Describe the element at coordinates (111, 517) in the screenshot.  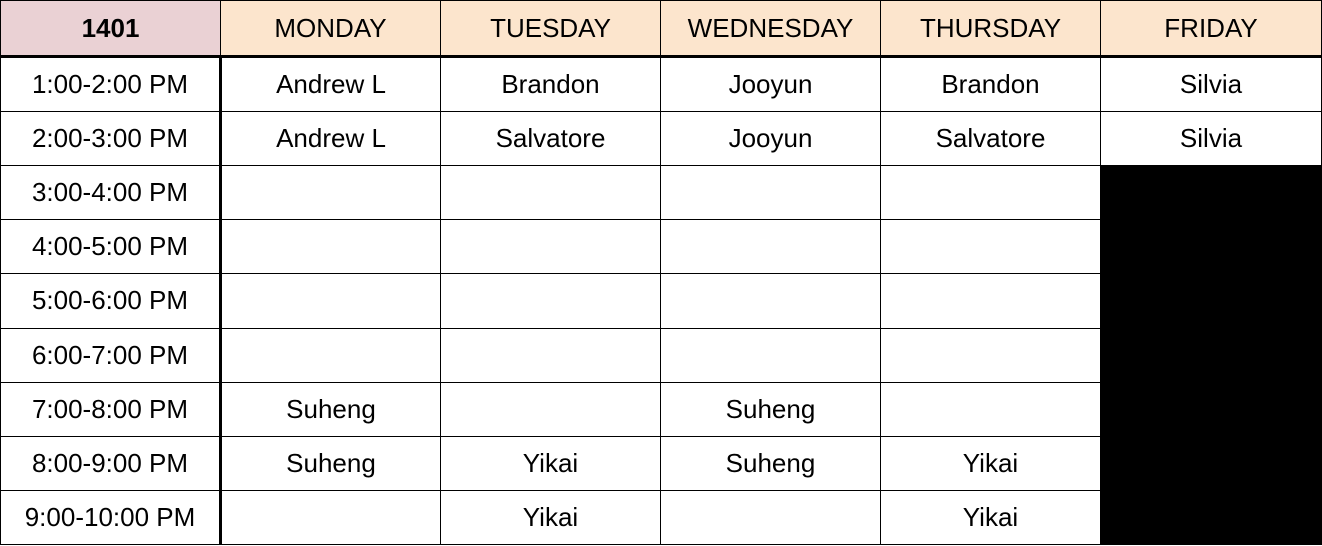
I see `time-slot-cell: 9:00-10:00 PM` at that location.